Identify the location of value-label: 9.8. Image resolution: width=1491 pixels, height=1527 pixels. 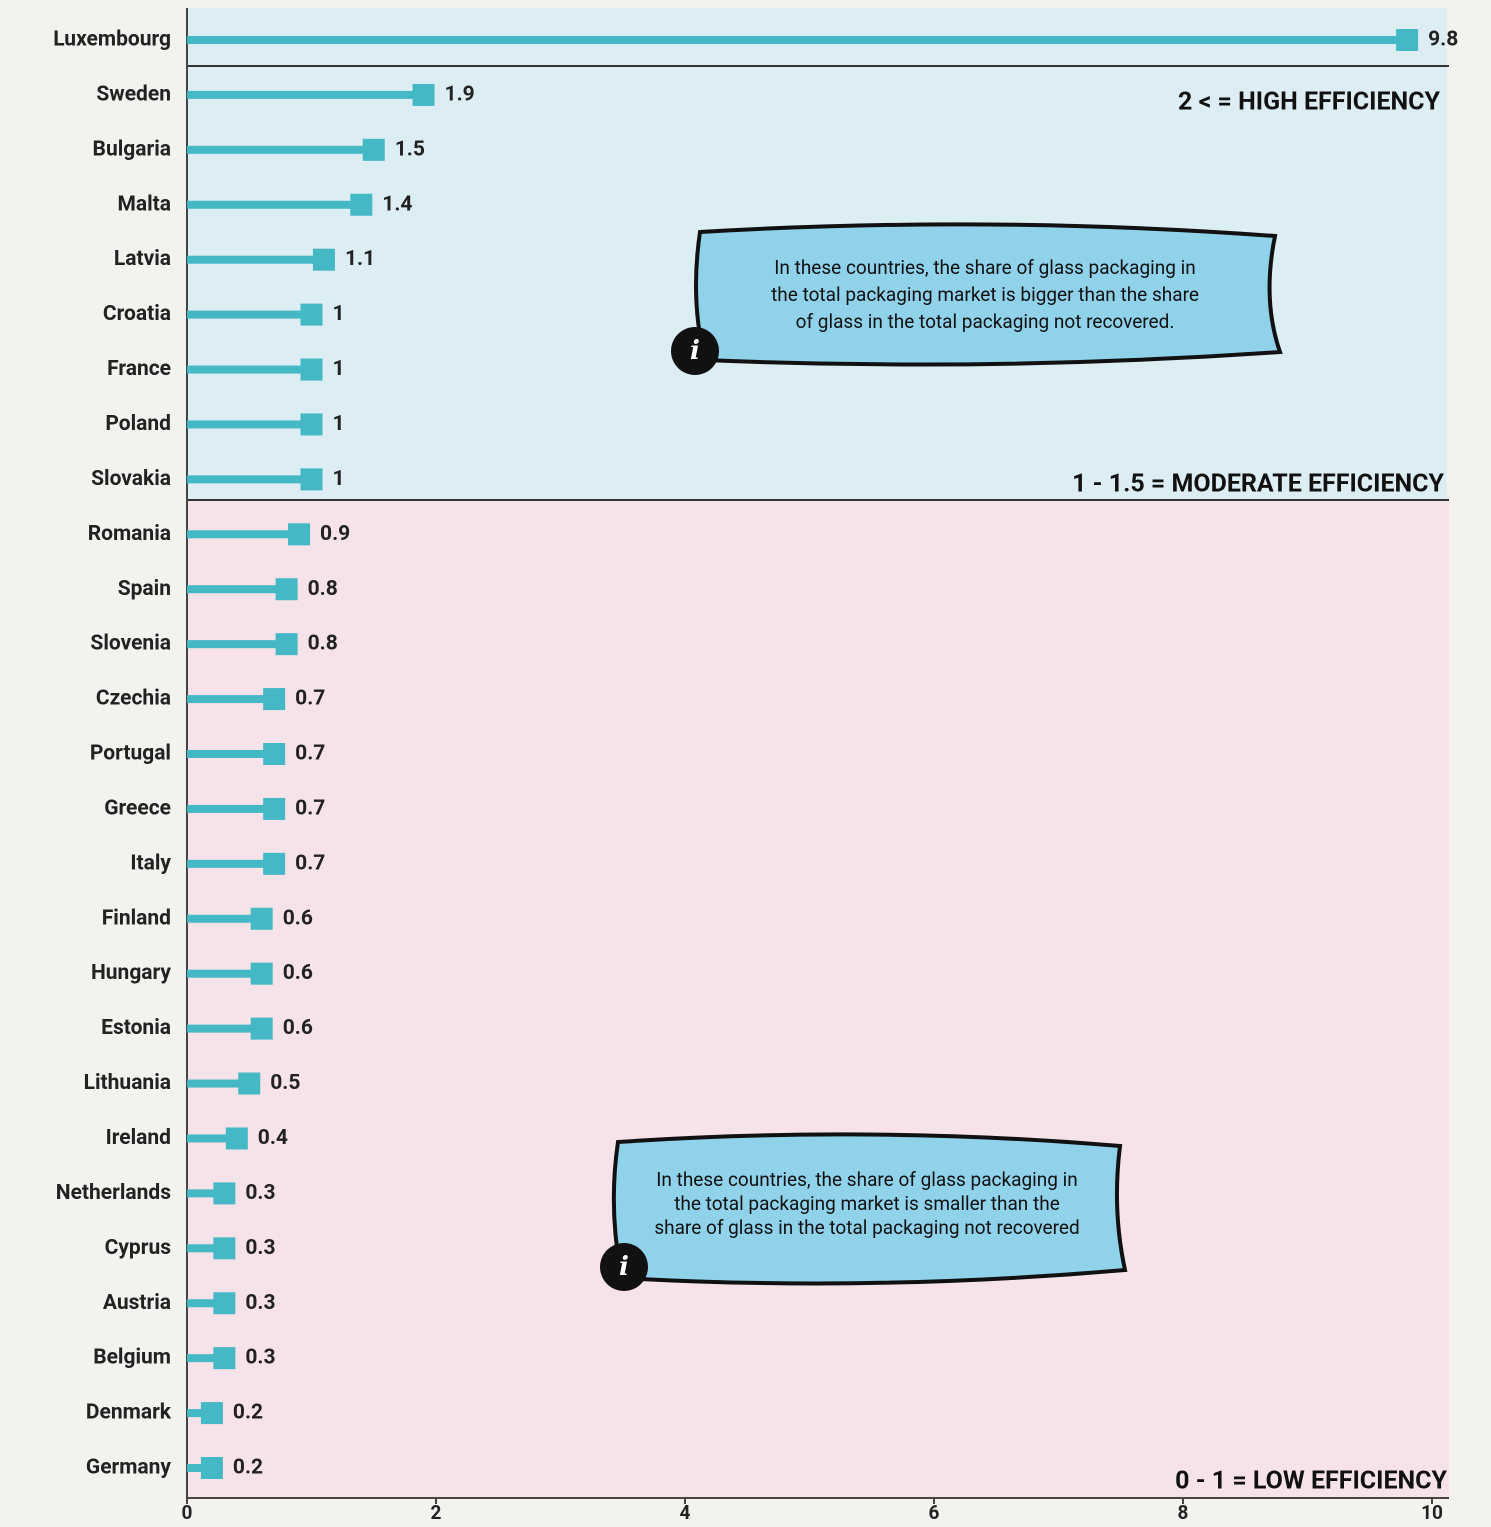
(1443, 40).